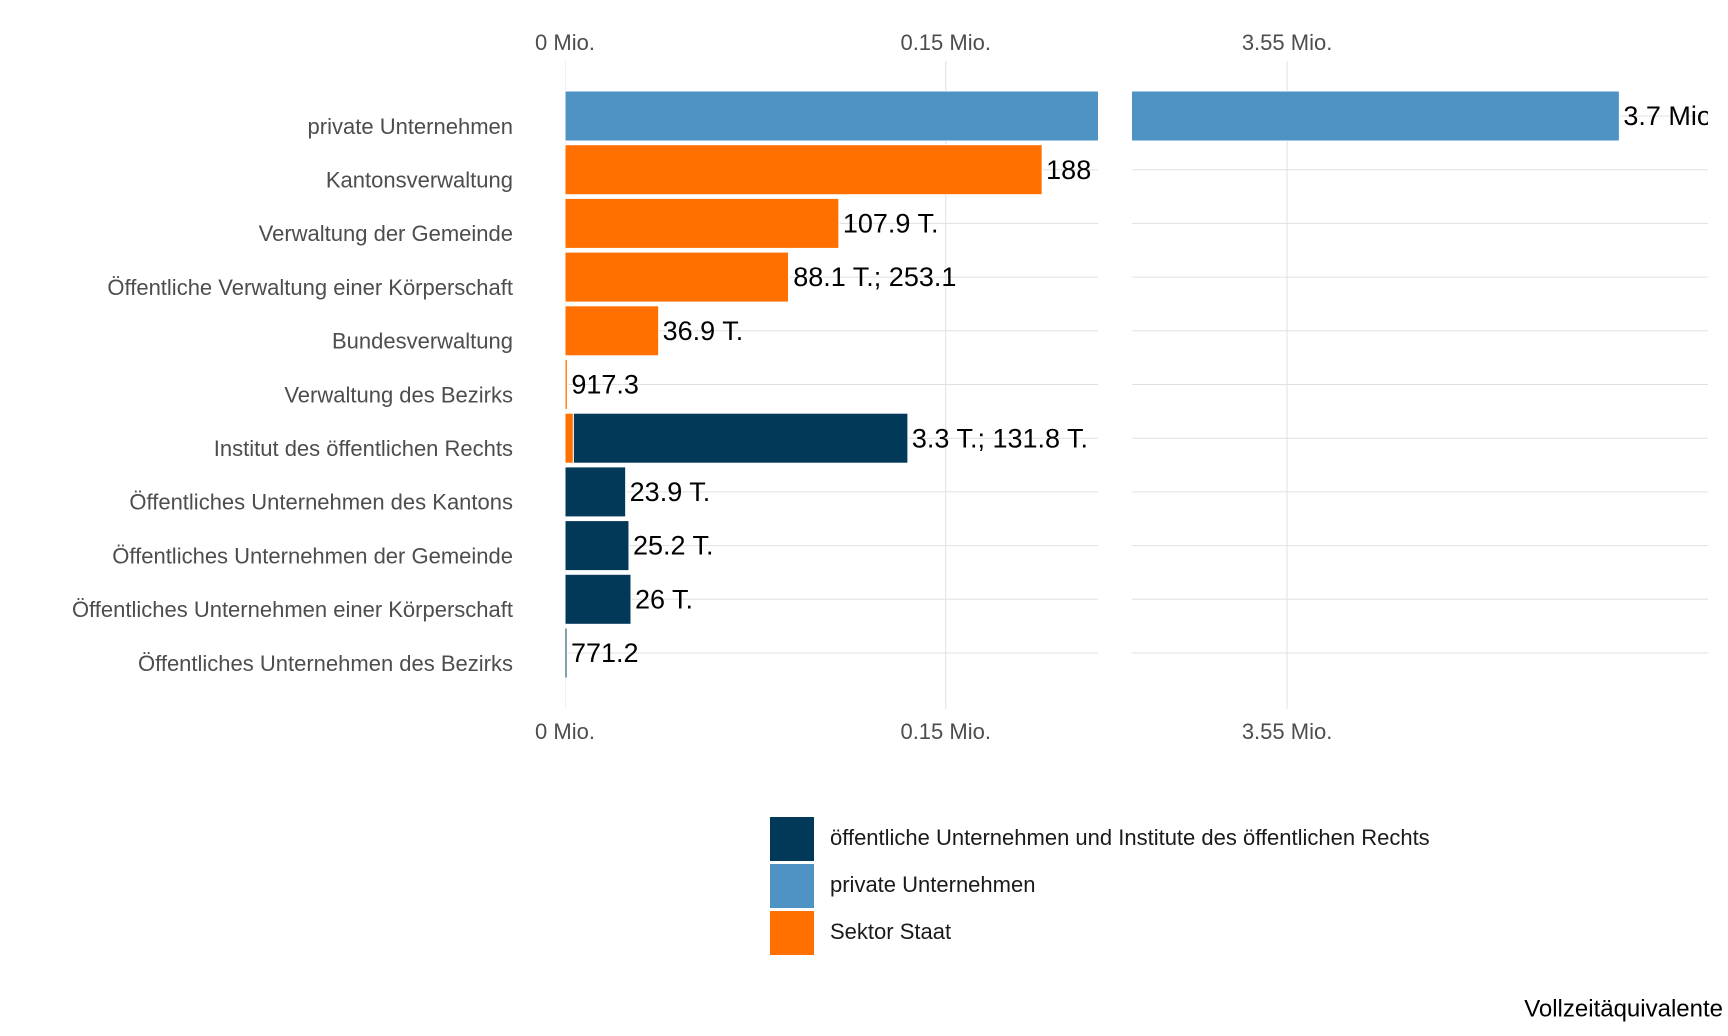  What do you see at coordinates (386, 233) in the screenshot?
I see `category-label: Verwaltung der Gemeinde` at bounding box center [386, 233].